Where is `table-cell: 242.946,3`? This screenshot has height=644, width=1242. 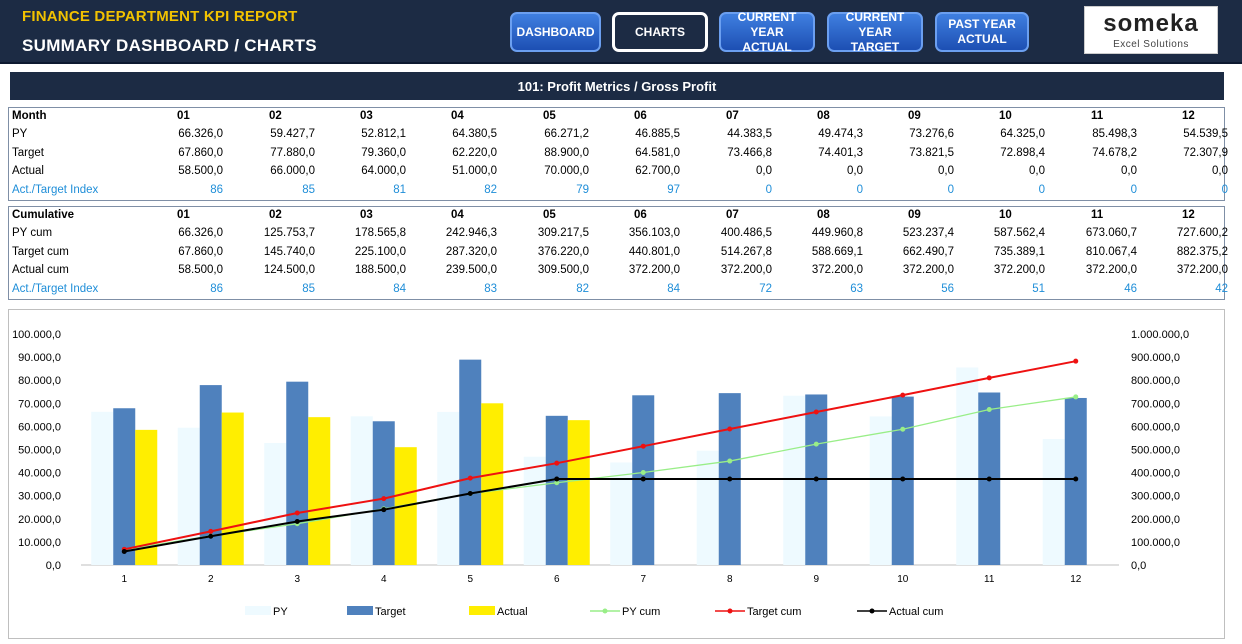
table-cell: 242.946,3 is located at coordinates (471, 233).